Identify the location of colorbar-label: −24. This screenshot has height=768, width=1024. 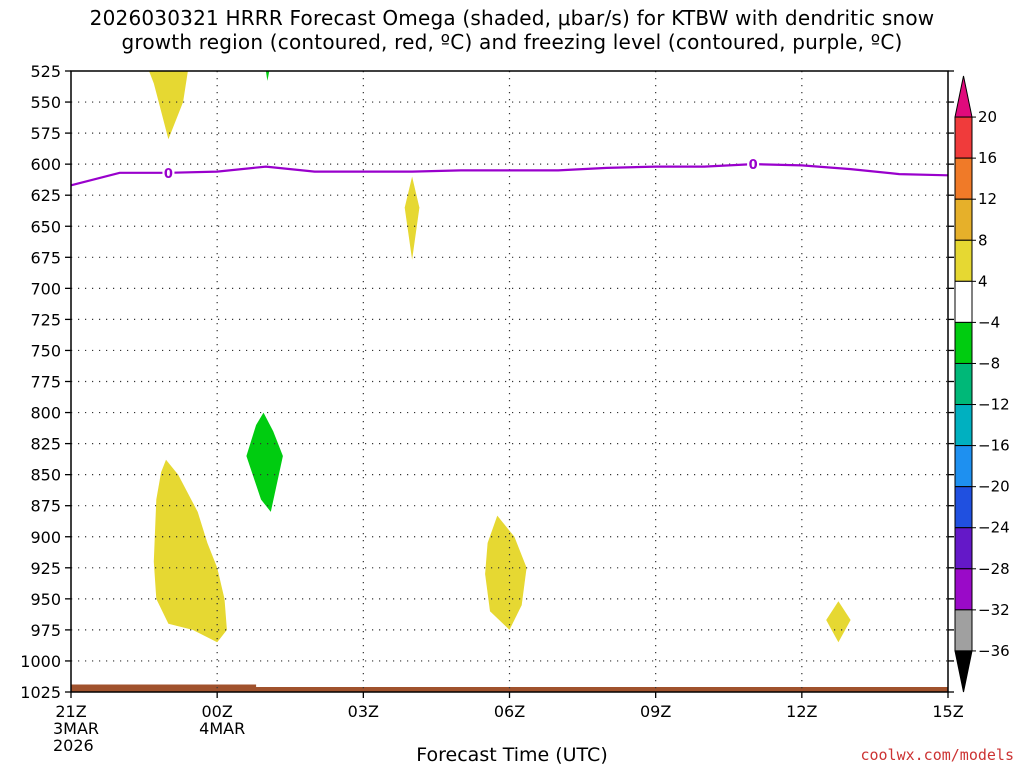
(994, 528).